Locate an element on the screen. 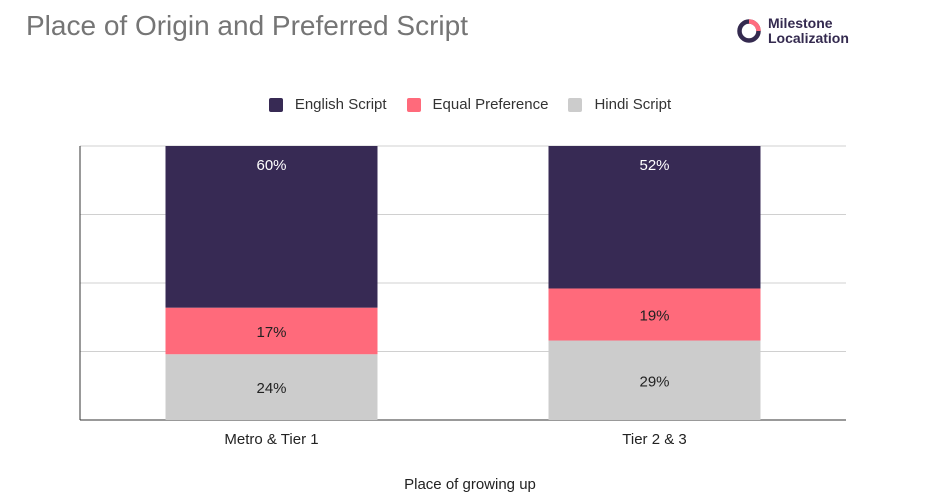  data-label: 17% is located at coordinates (271, 332).